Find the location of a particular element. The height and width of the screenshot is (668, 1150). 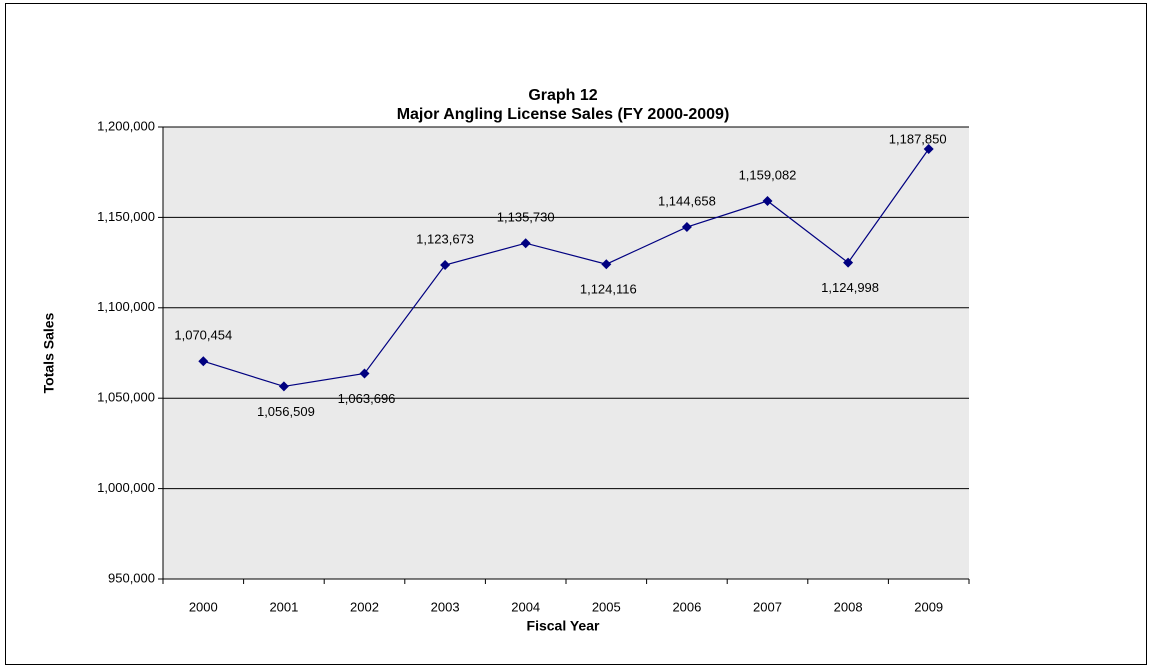

y-tick-label: 1,050,000 is located at coordinates (126, 397).